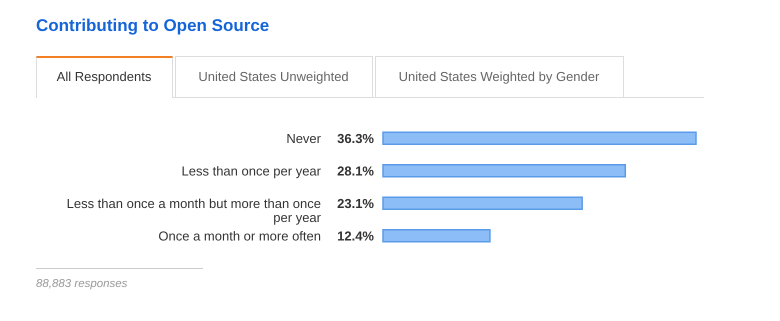  I want to click on text: United States Weighted by Gender, so click(499, 76).